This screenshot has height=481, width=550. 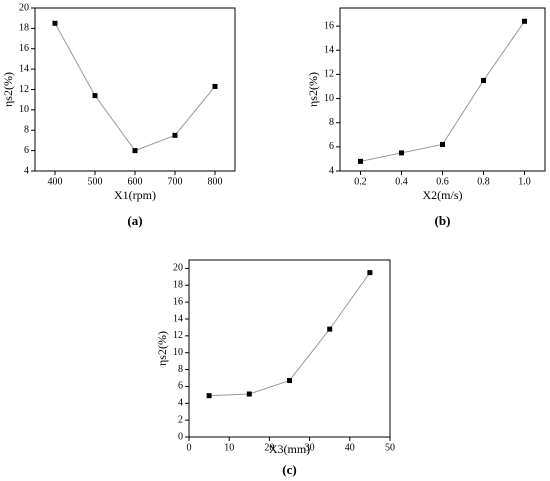 I want to click on x-tick-label: 700, so click(x=175, y=181).